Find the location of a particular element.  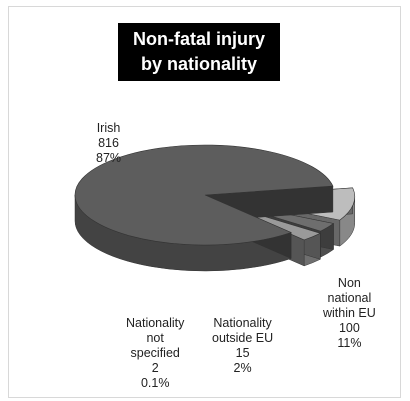

chart-title-line-2: by nationality is located at coordinates (198, 64).